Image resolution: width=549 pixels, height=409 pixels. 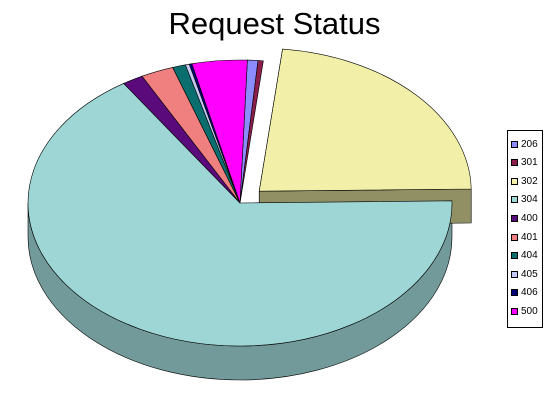 I want to click on legend-label: 301, so click(x=529, y=163).